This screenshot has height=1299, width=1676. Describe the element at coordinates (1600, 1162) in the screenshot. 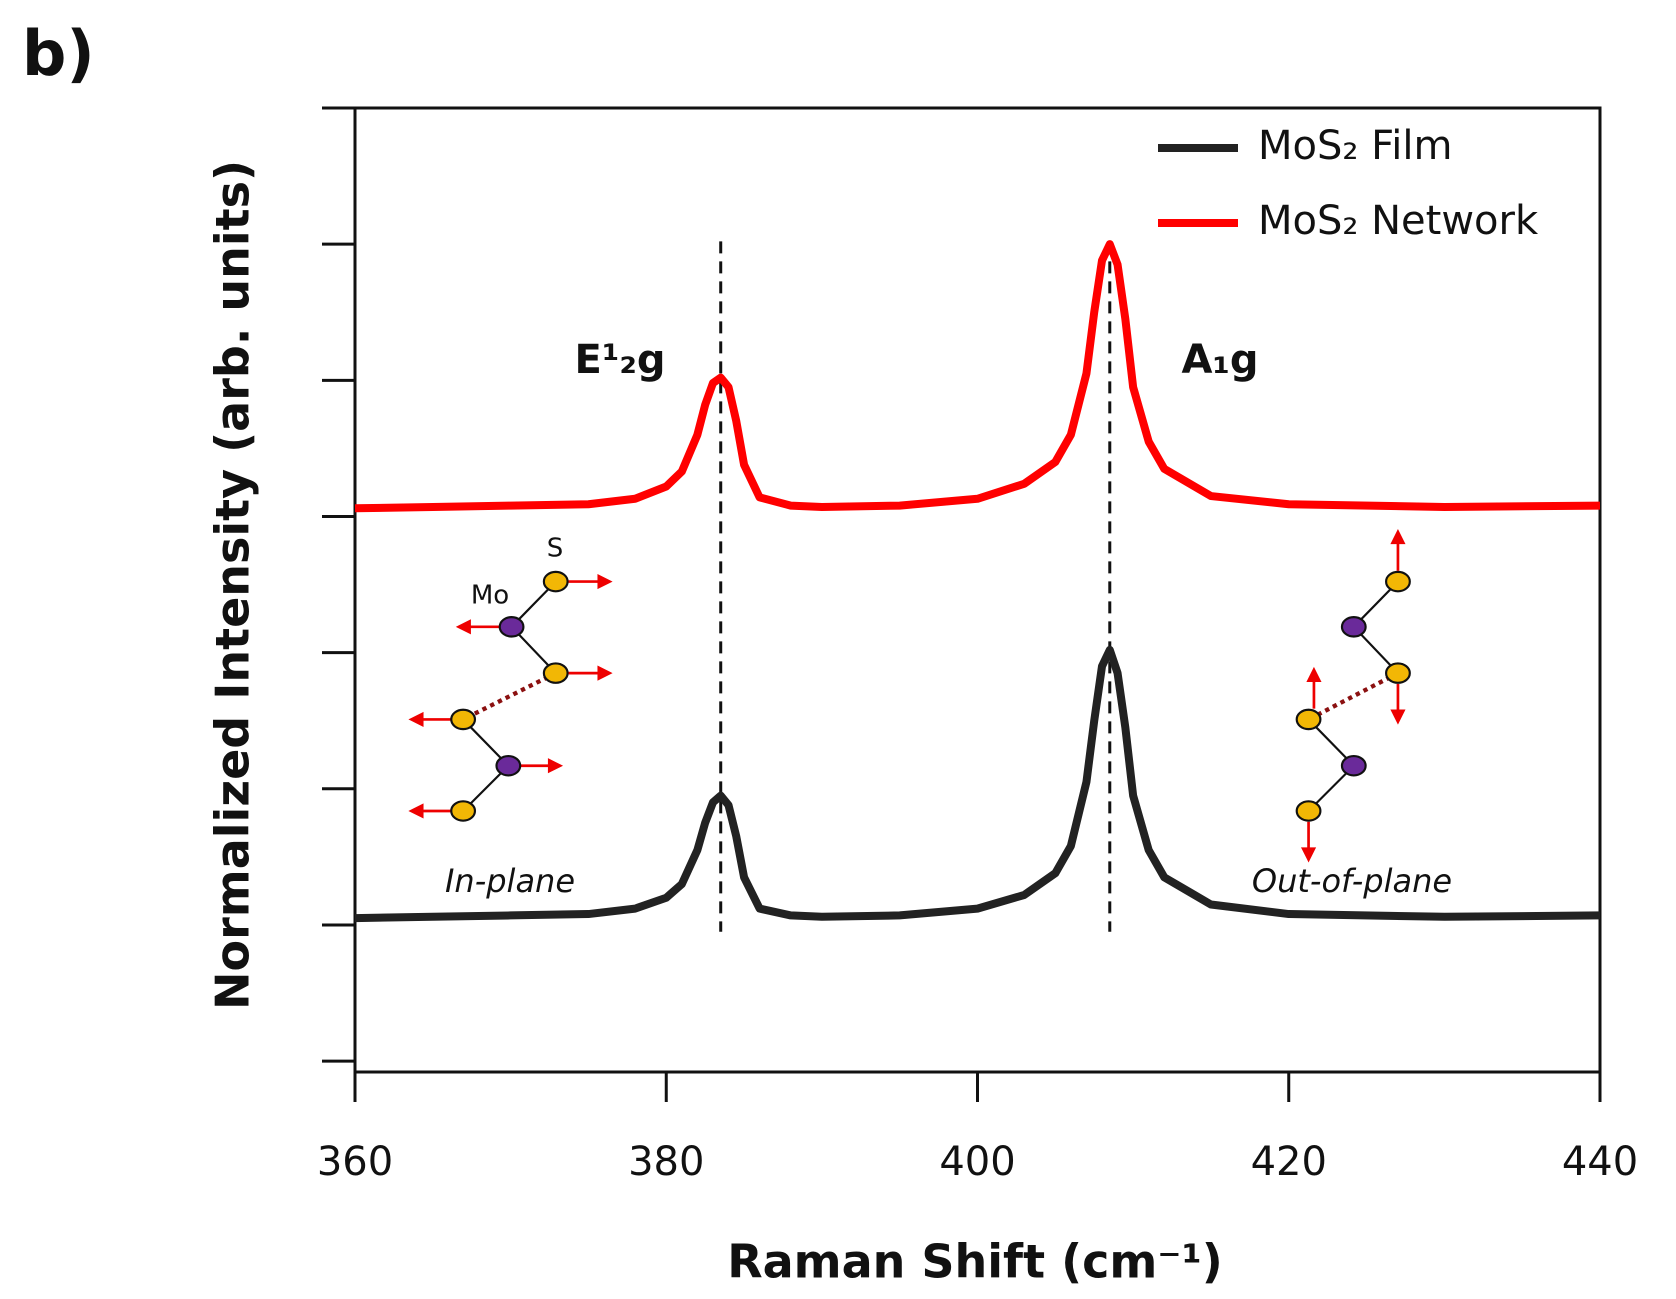

I see `x-tick-label: 440` at that location.